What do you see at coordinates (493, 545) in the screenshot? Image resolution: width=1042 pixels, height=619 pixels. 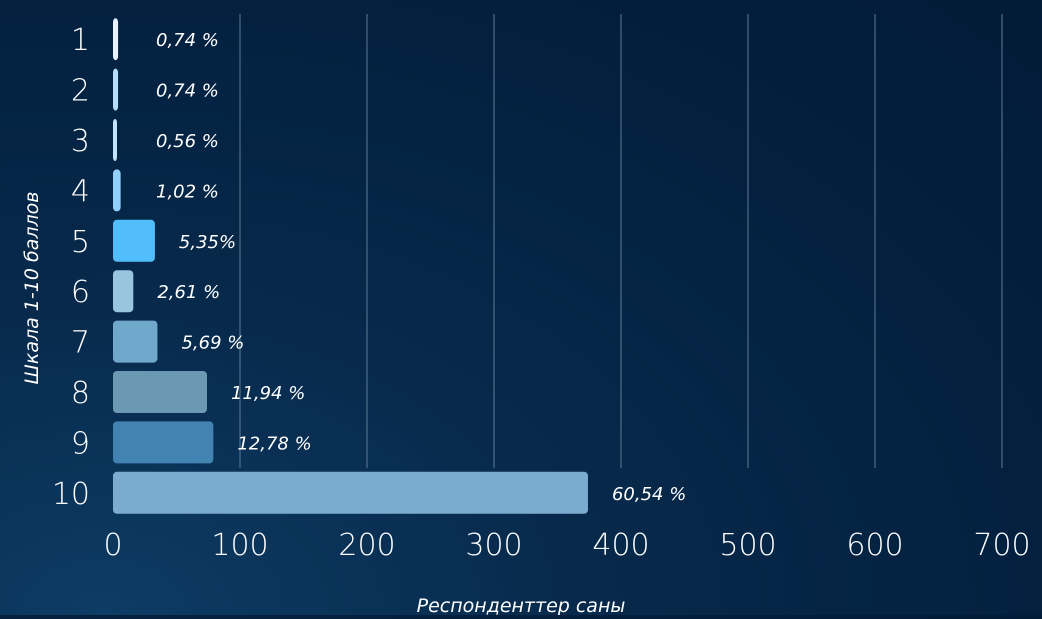 I see `x-tick-label: 300` at bounding box center [493, 545].